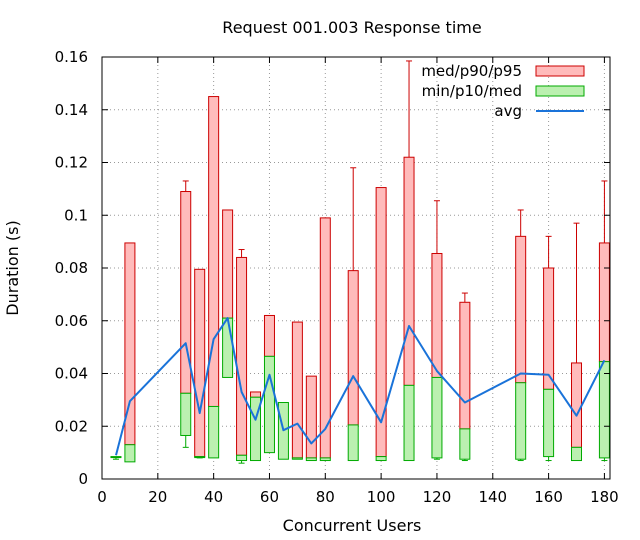  I want to click on legend: med/p90/p95 min/p10/med avg, so click(503, 91).